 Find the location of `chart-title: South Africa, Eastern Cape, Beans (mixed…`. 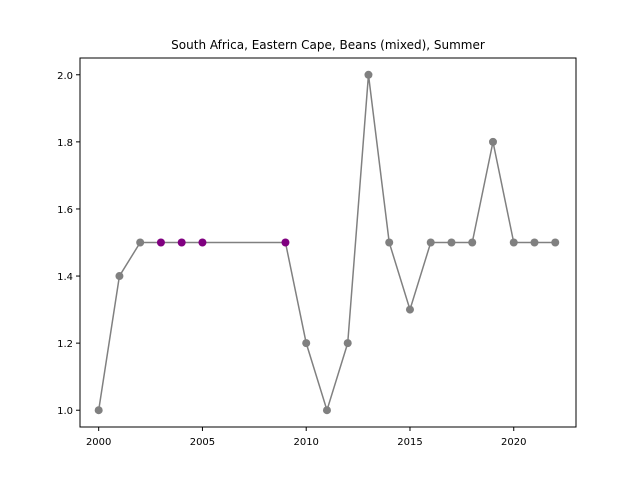

chart-title: South Africa, Eastern Cape, Beans (mixed… is located at coordinates (328, 45).